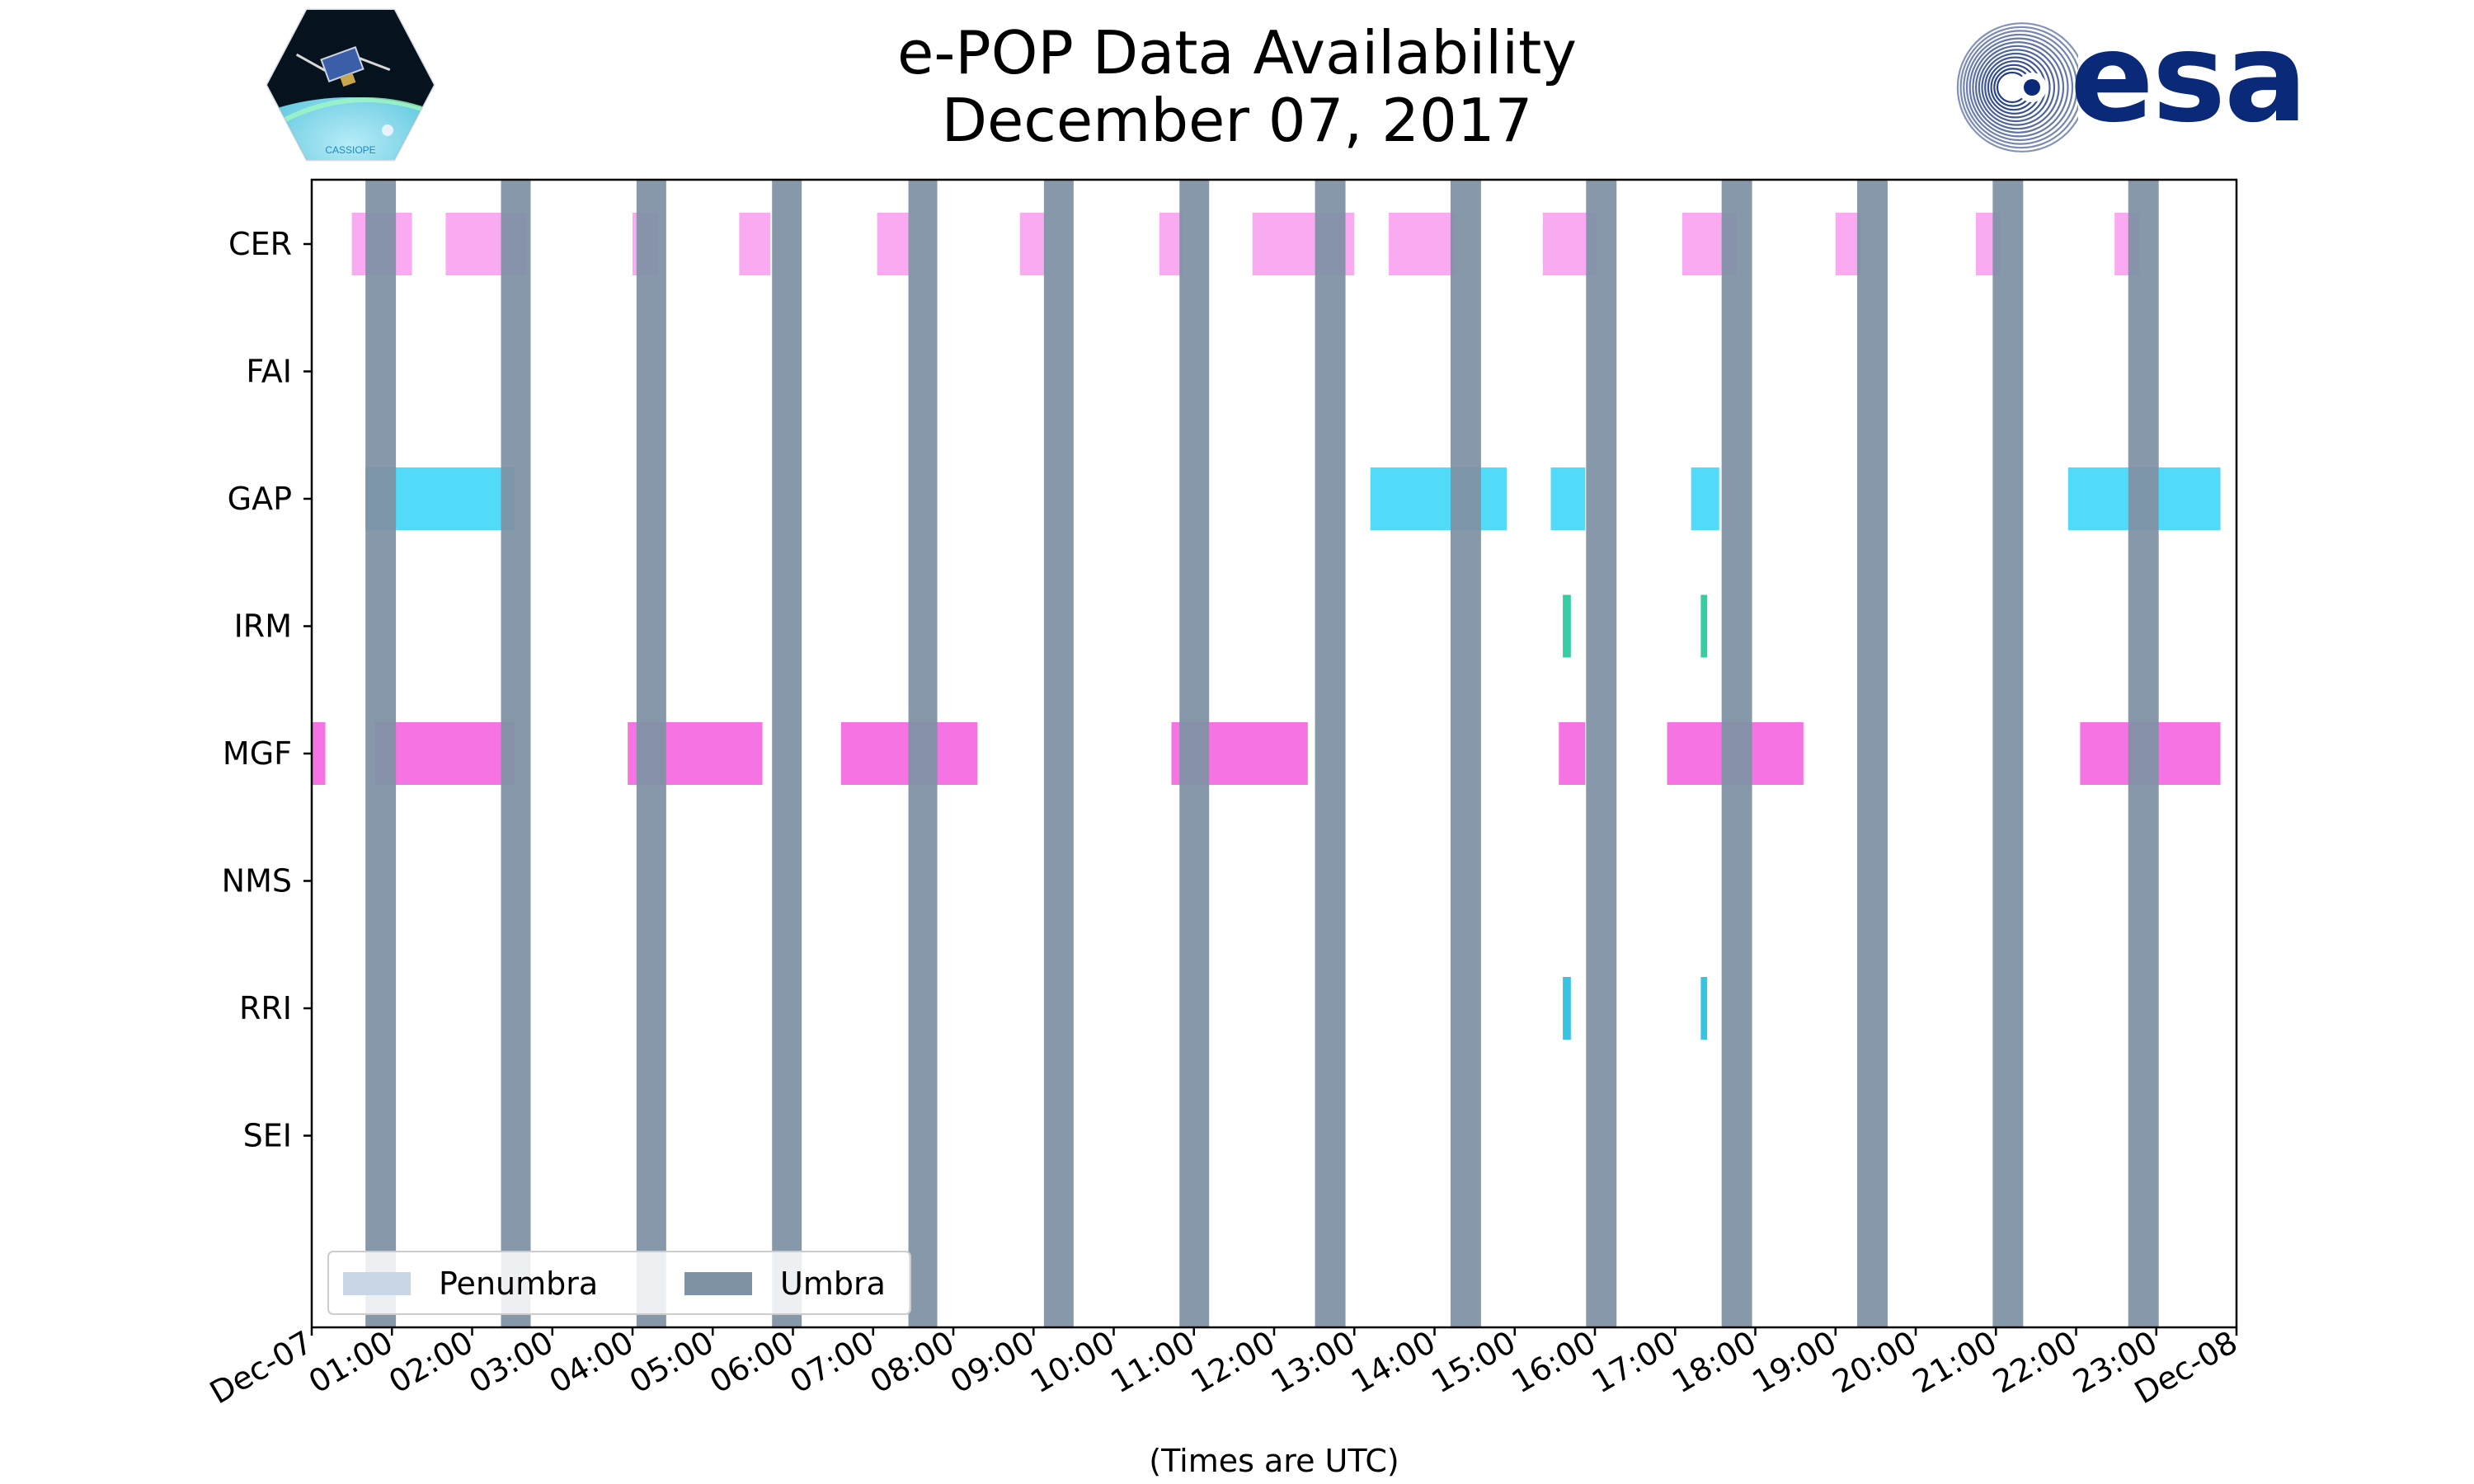 The image size is (2474, 1484). What do you see at coordinates (260, 499) in the screenshot?
I see `y-tick-label-gap: GAP` at bounding box center [260, 499].